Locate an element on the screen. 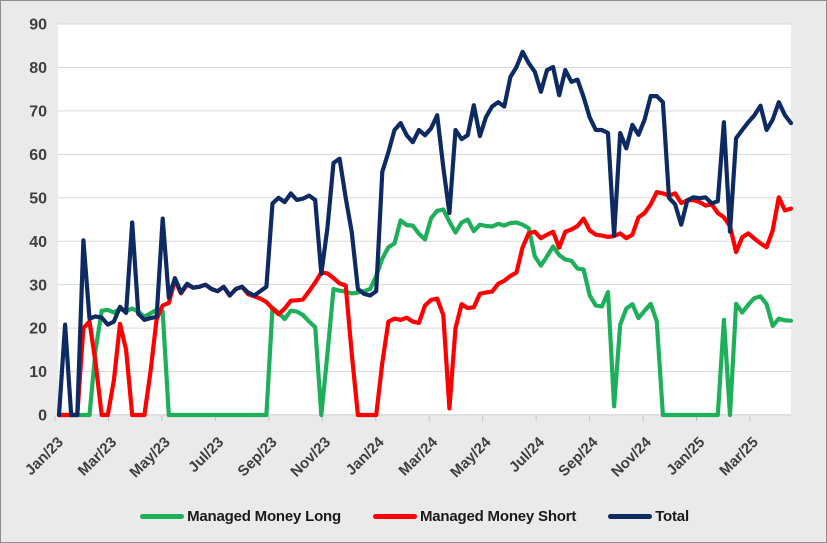  legend-swatch-red is located at coordinates (394, 516).